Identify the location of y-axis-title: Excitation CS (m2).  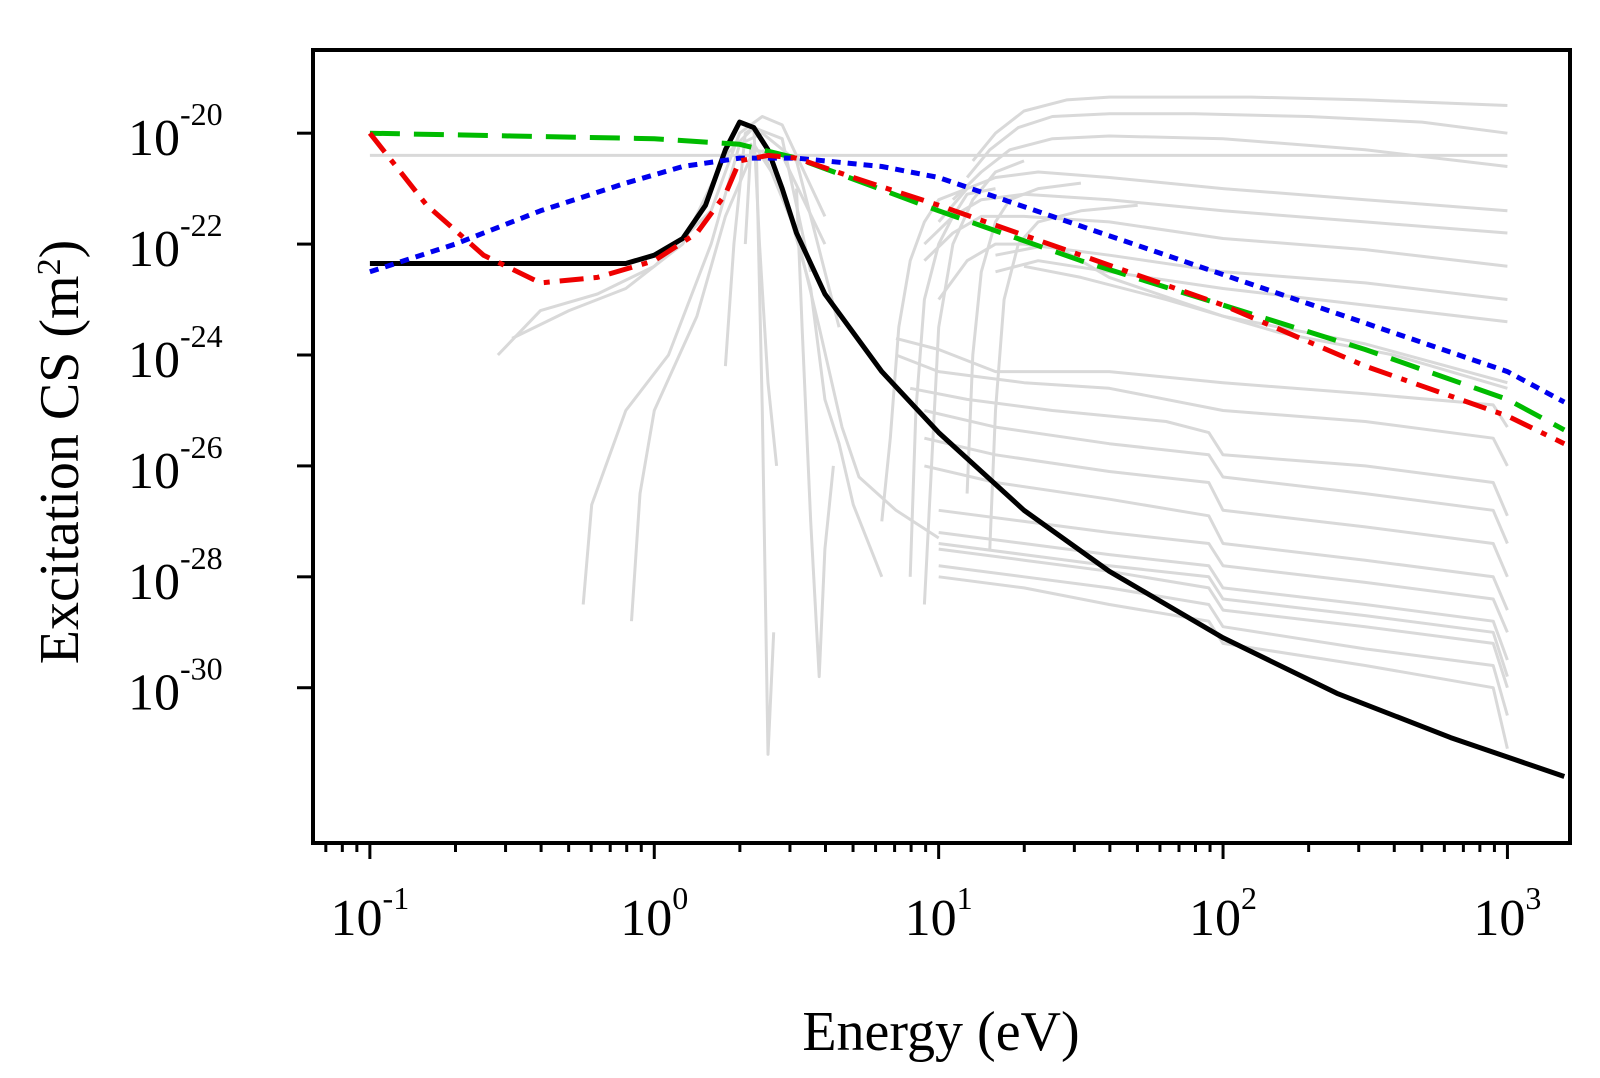
(60, 452).